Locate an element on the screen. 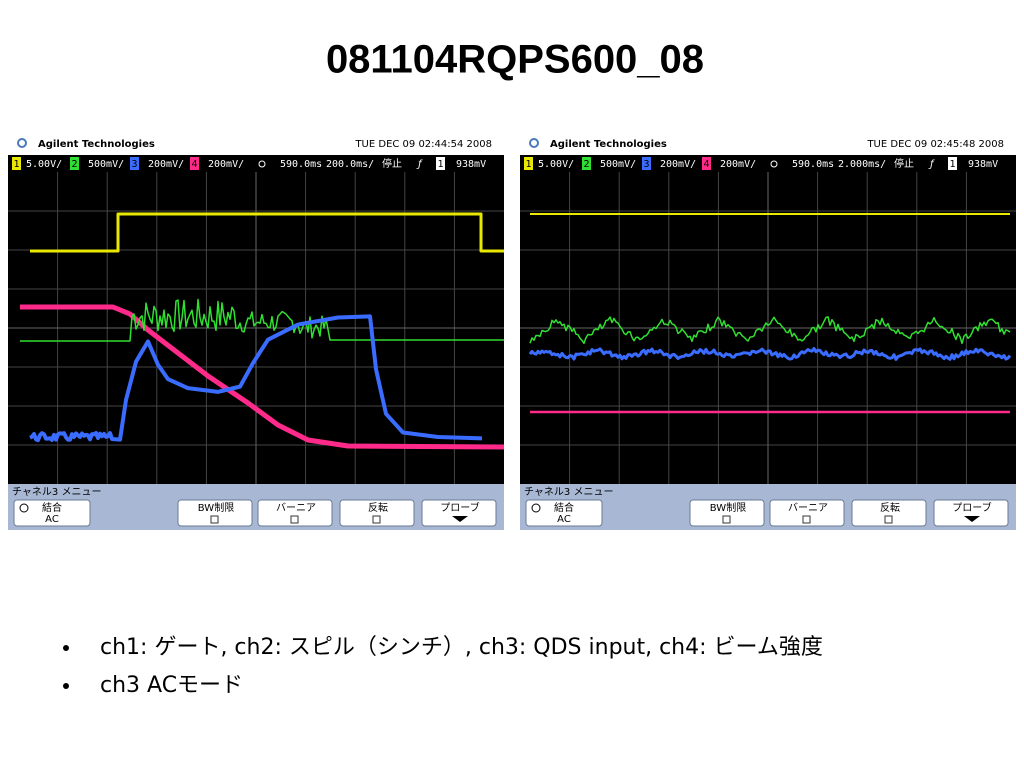  timestamp: TUE DEC 09 02:44:54 2008 is located at coordinates (423, 144).